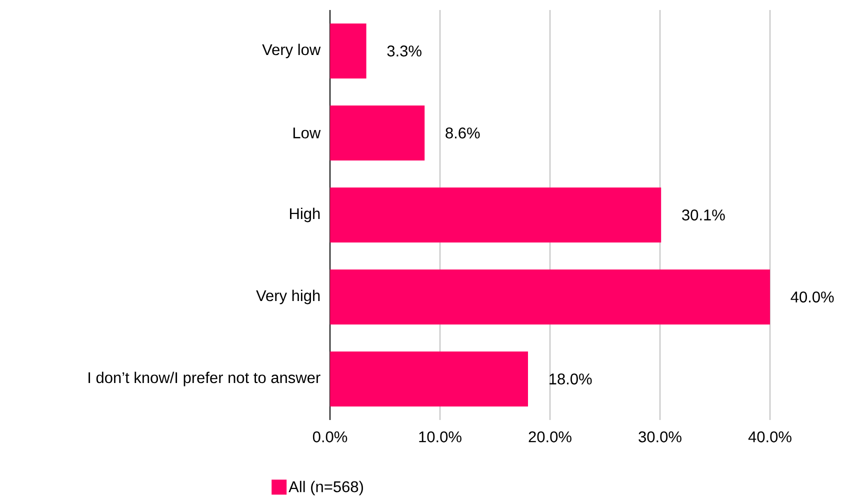 The image size is (846, 503). What do you see at coordinates (288, 297) in the screenshot?
I see `y-tick-label: Very high` at bounding box center [288, 297].